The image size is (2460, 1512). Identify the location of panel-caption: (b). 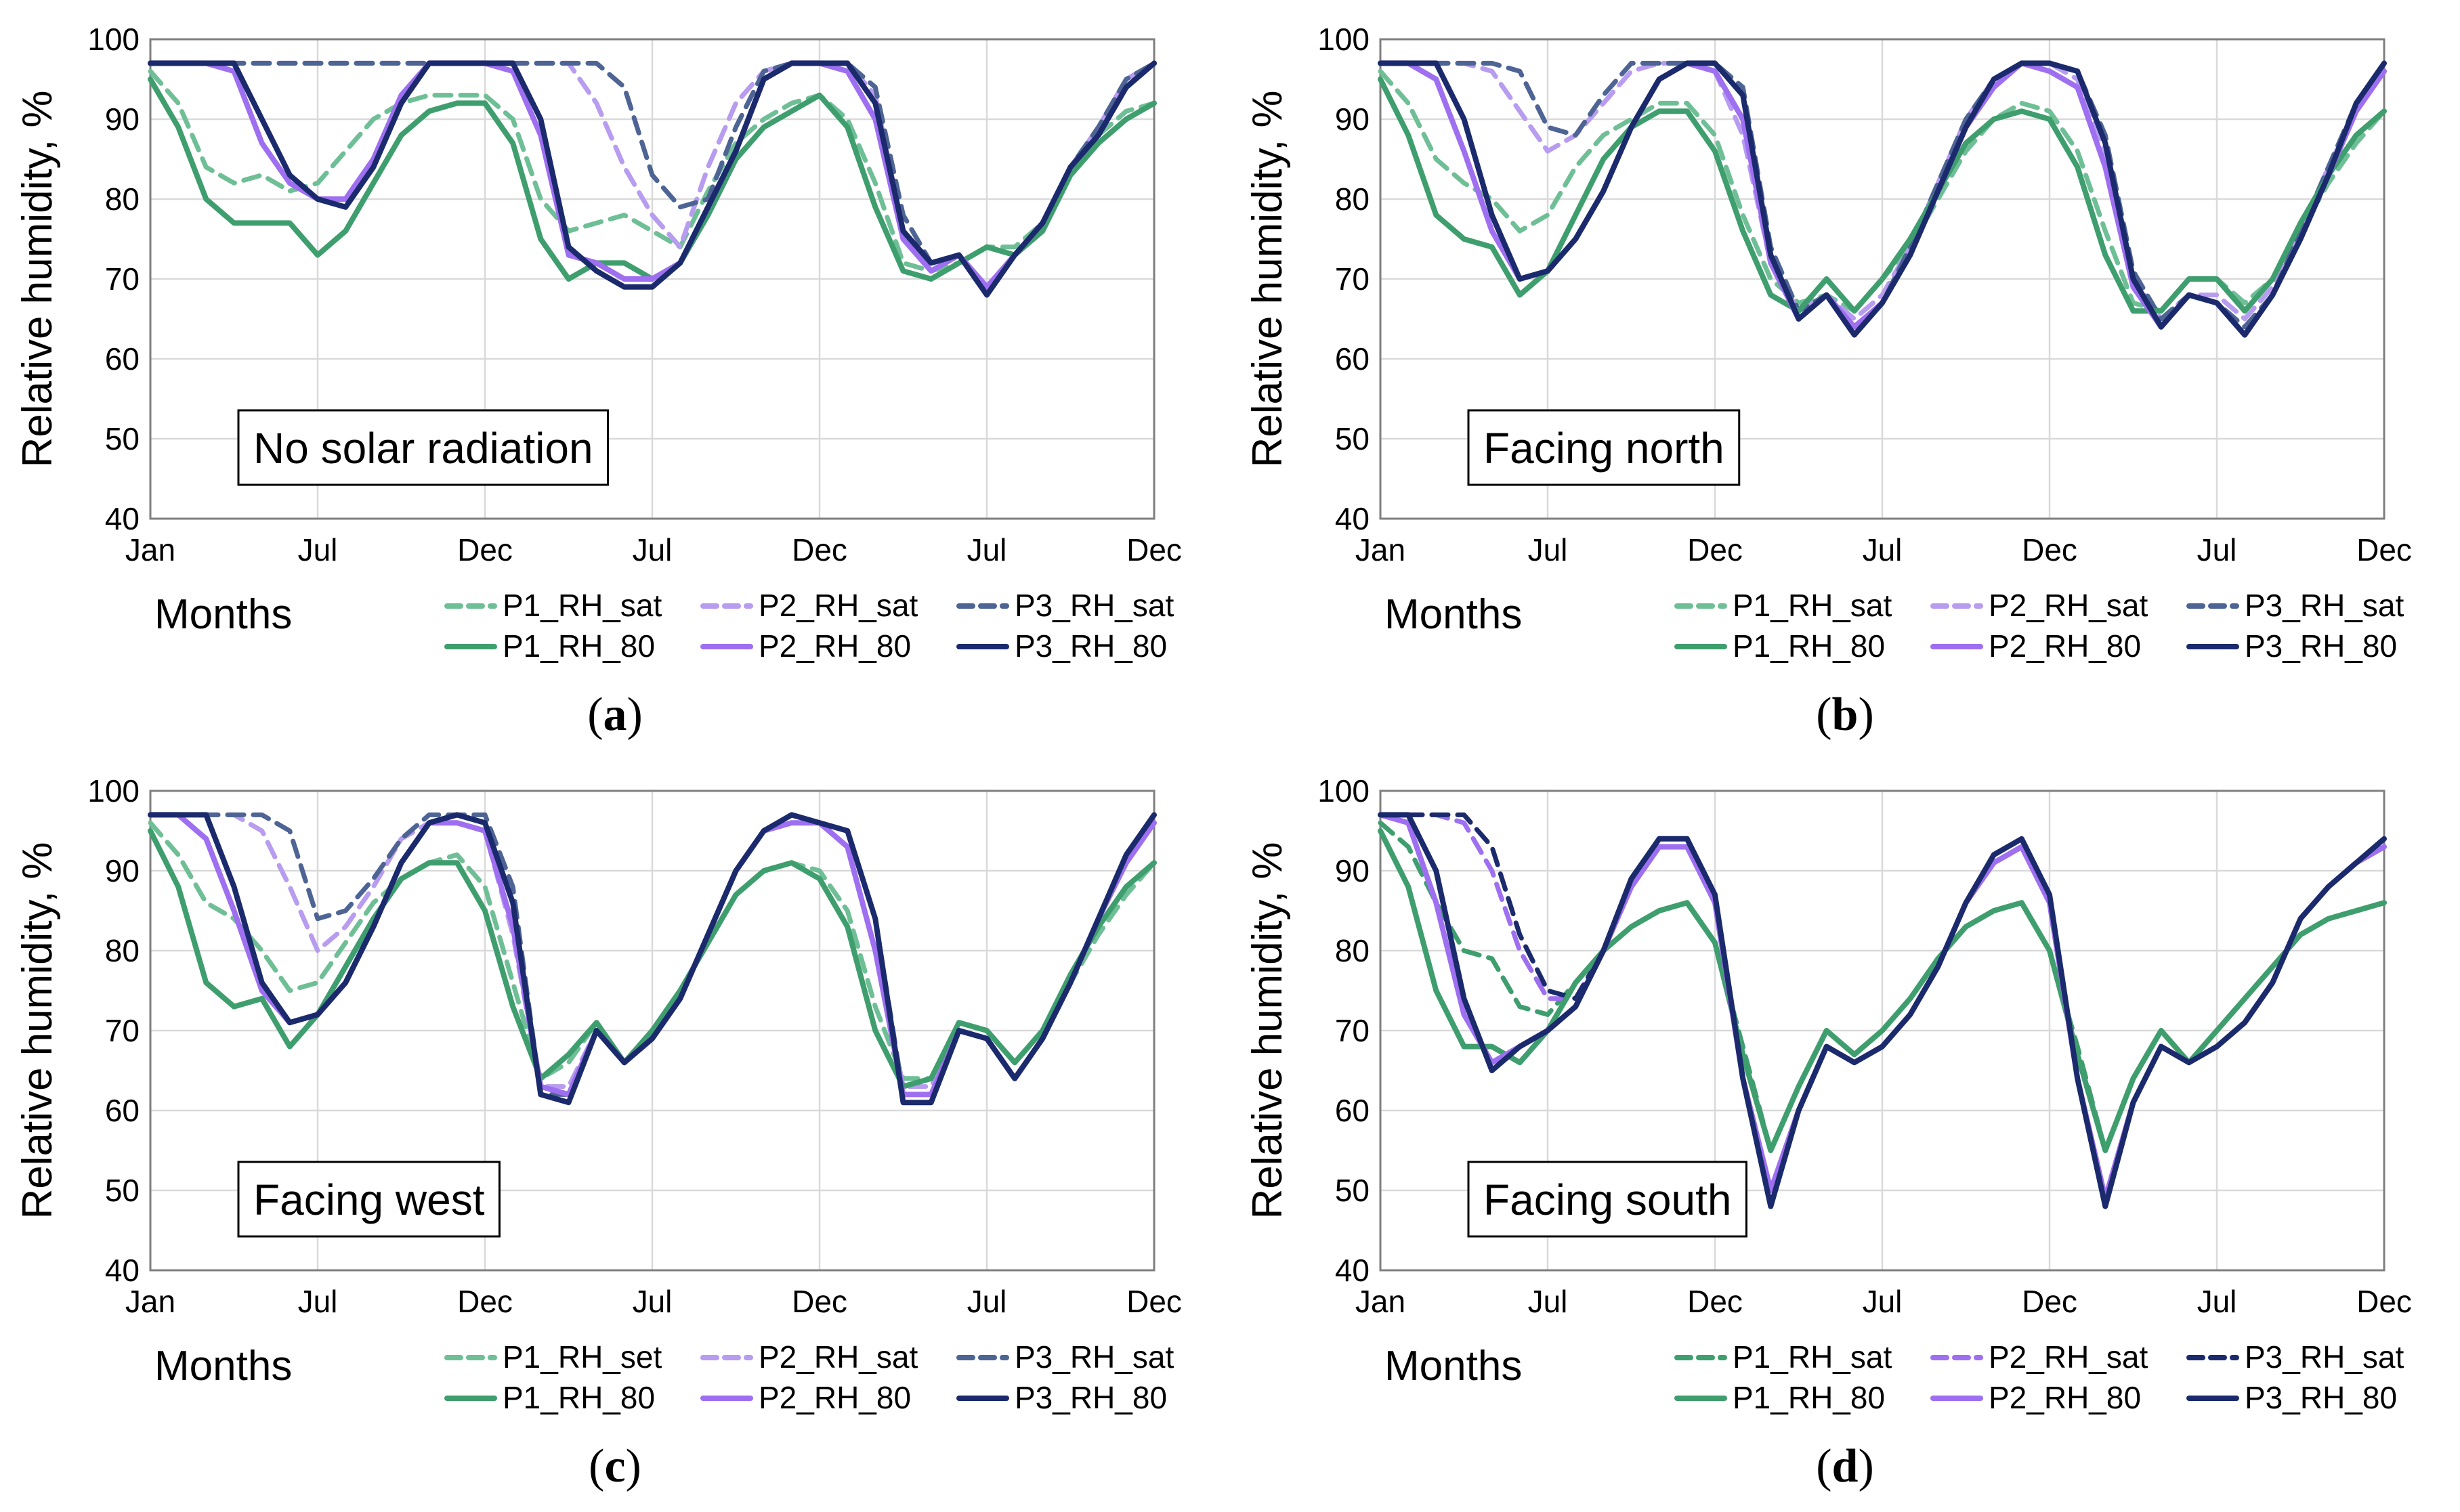
(1845, 715).